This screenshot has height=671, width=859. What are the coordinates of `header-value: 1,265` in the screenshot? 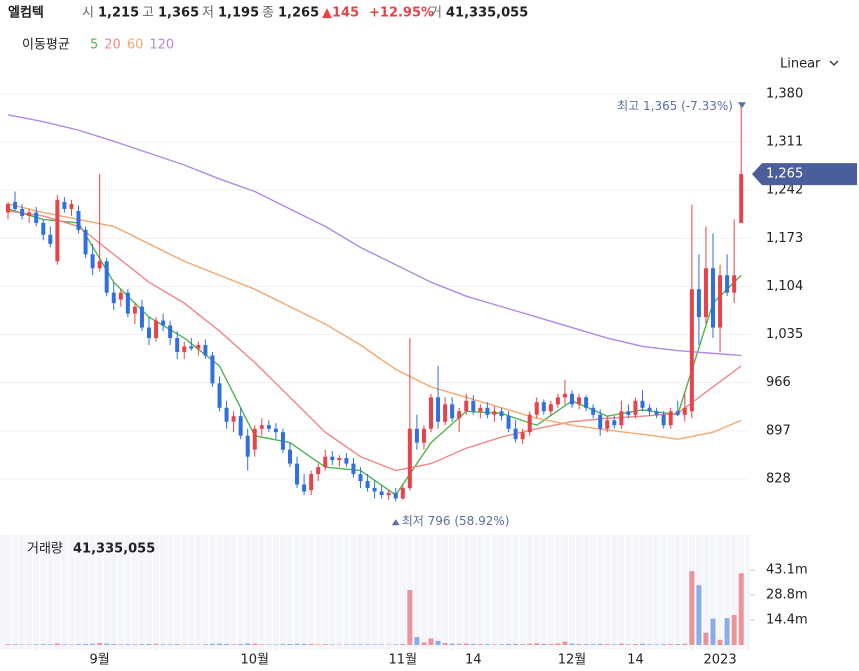 It's located at (298, 13).